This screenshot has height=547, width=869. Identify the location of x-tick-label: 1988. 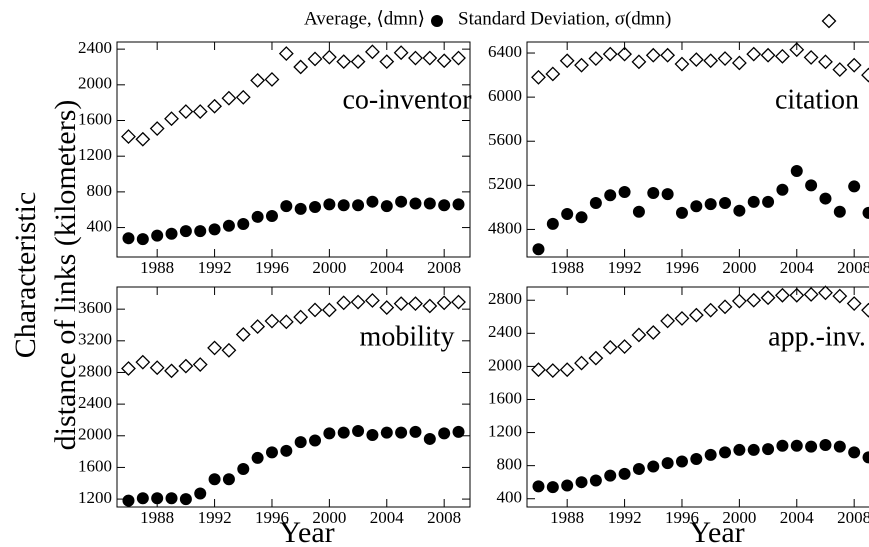
(157, 267).